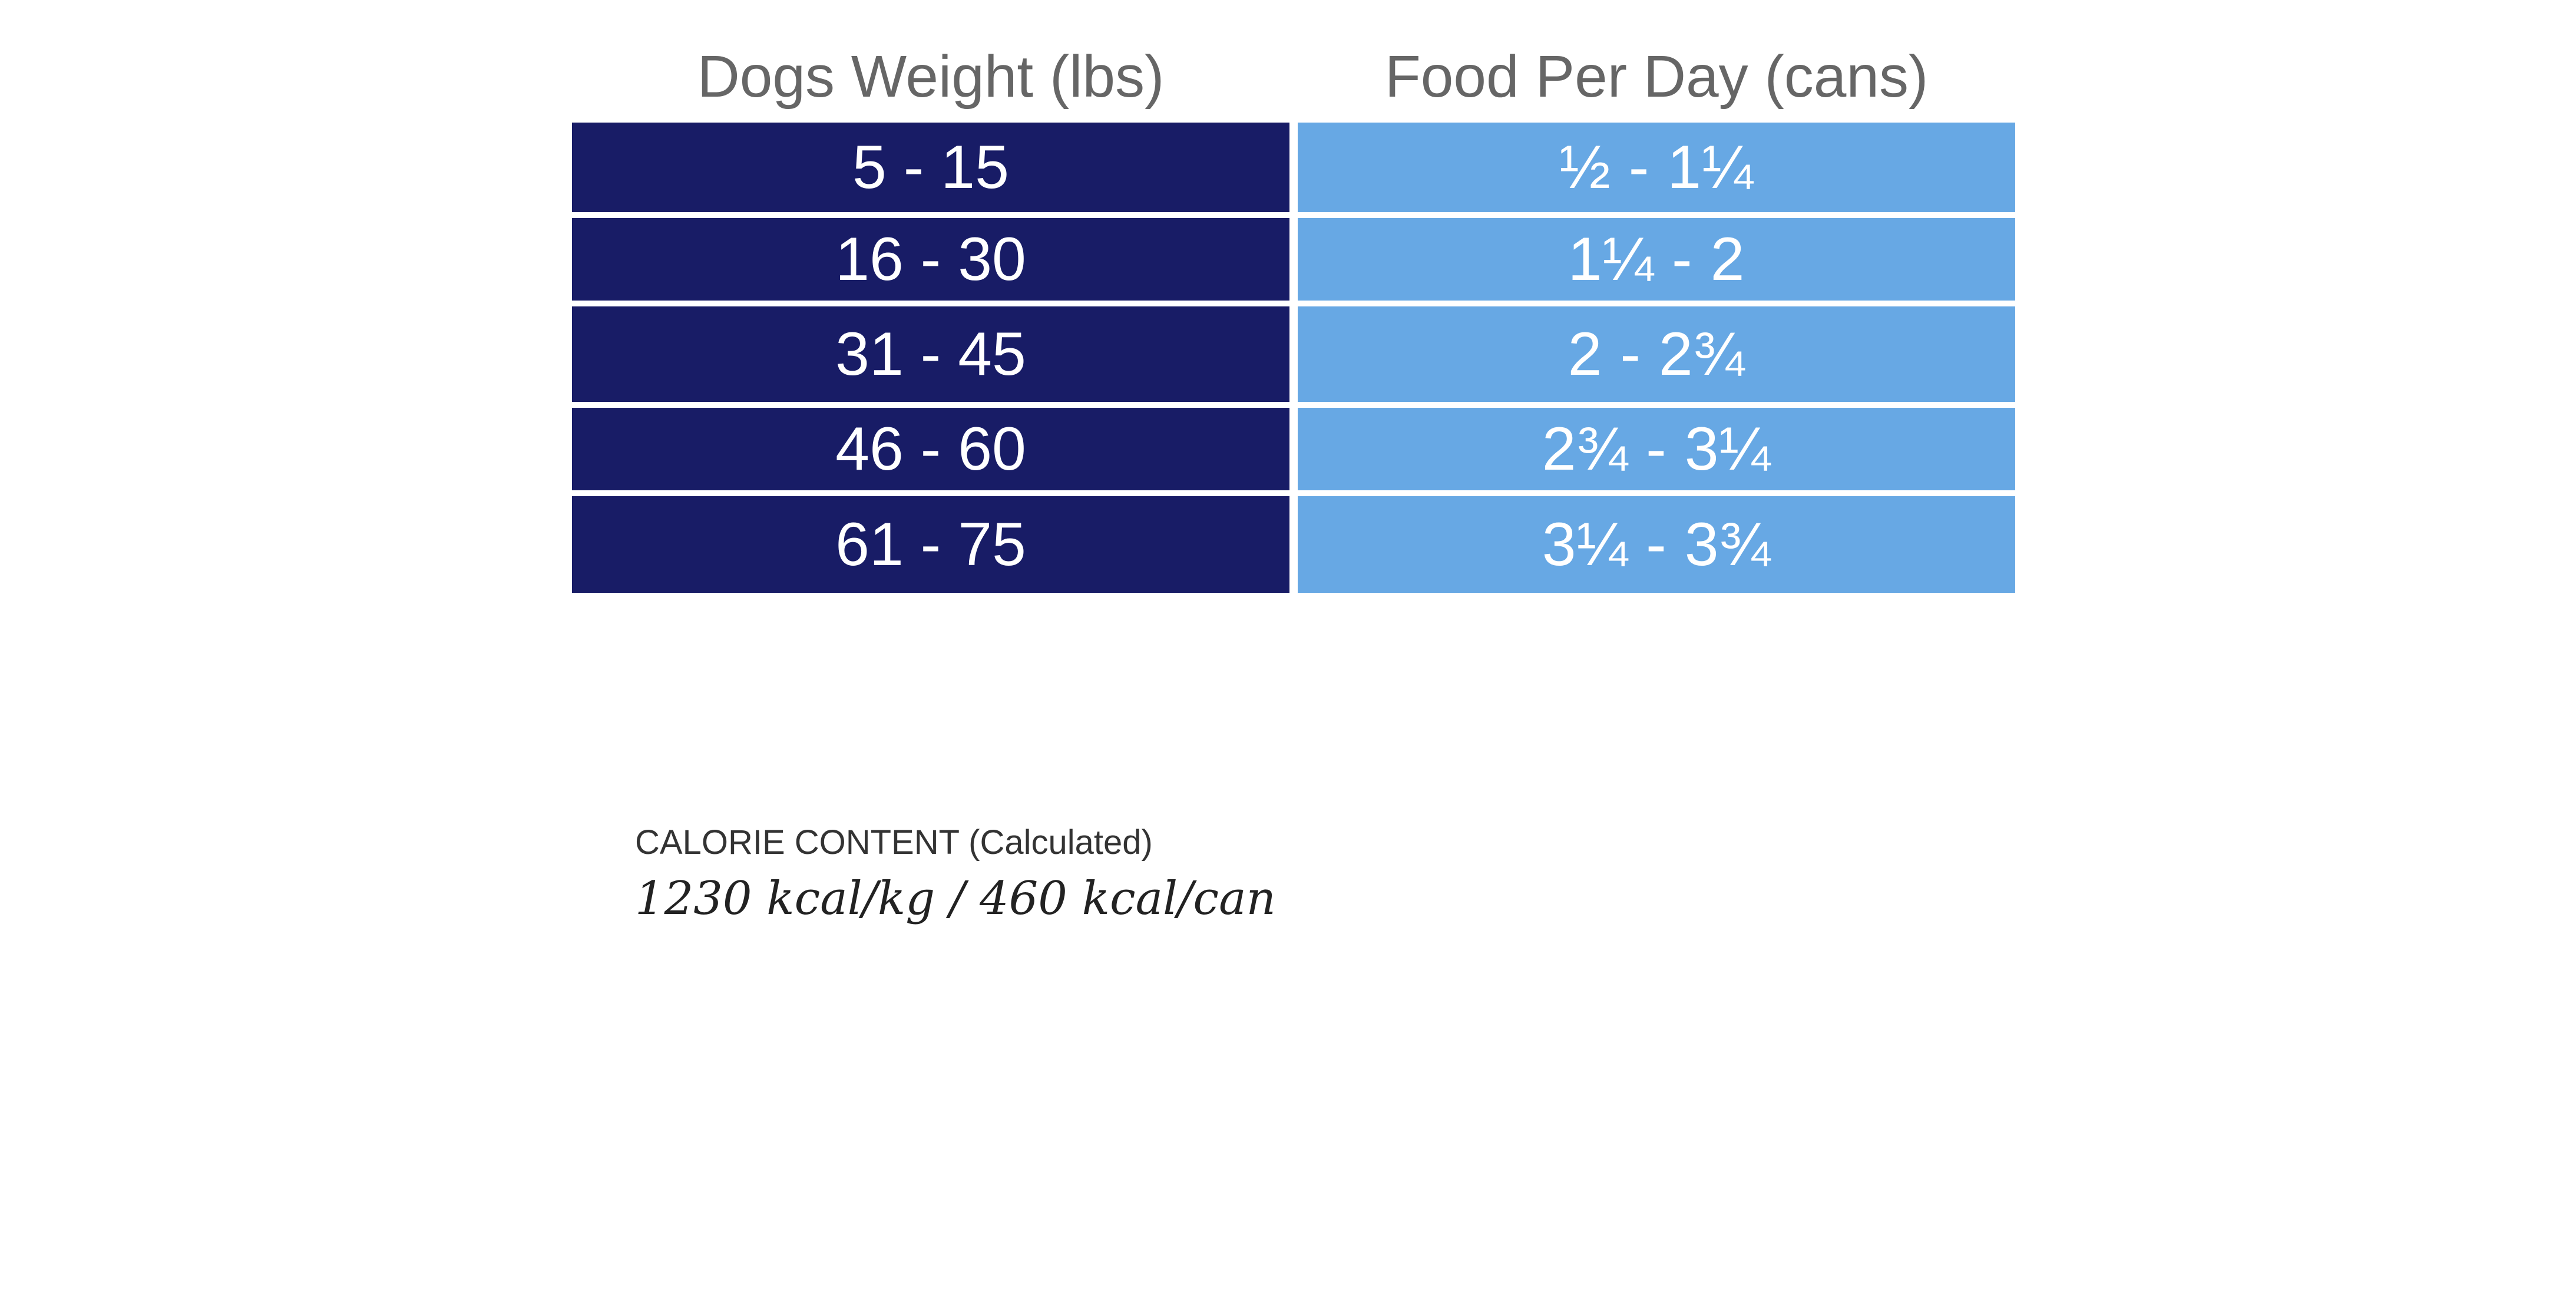  I want to click on table-row: 16 - 30 1¼ - 2, so click(1293, 259).